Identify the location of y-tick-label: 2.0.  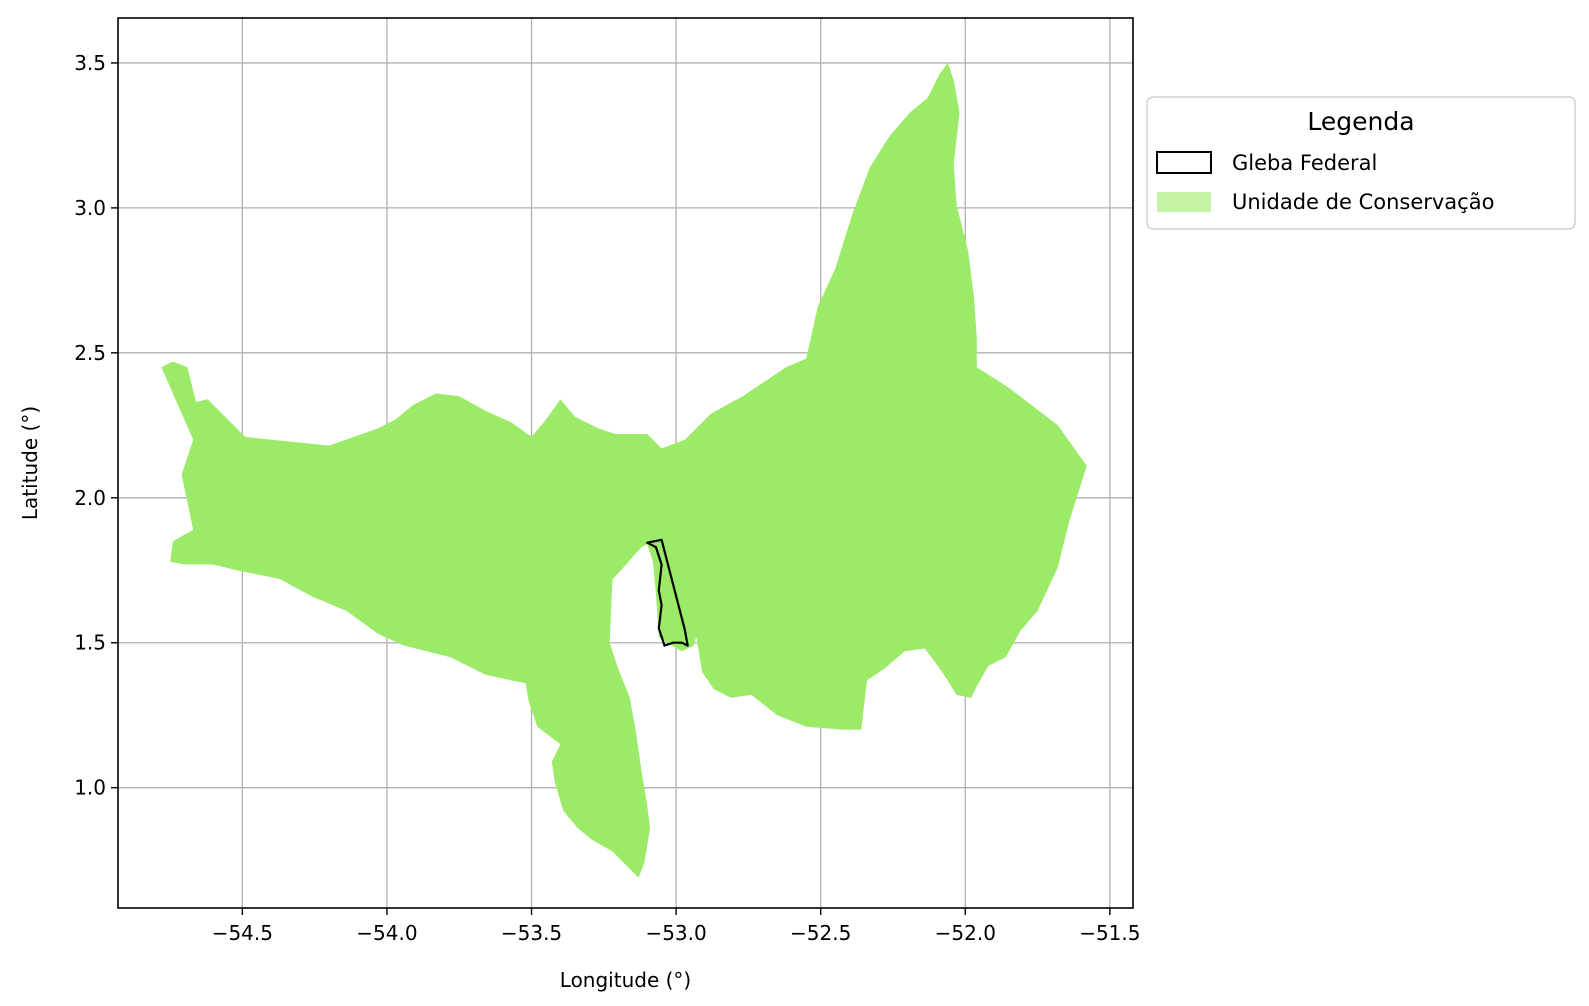
(90, 498).